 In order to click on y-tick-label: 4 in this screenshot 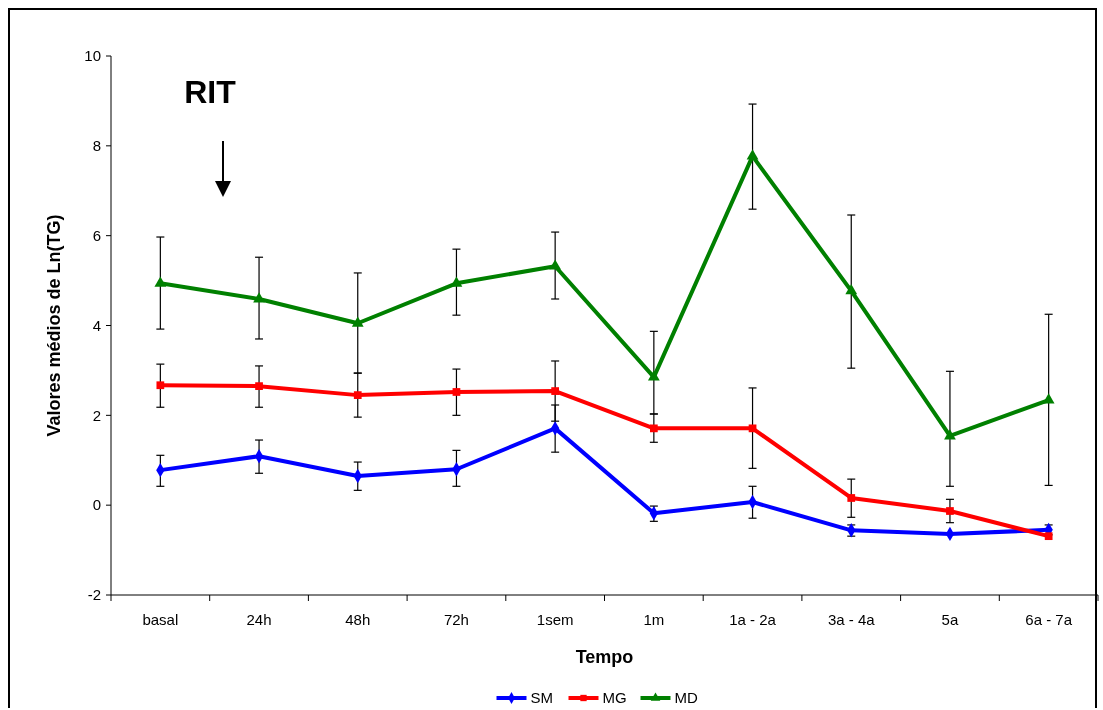, I will do `click(96, 325)`.